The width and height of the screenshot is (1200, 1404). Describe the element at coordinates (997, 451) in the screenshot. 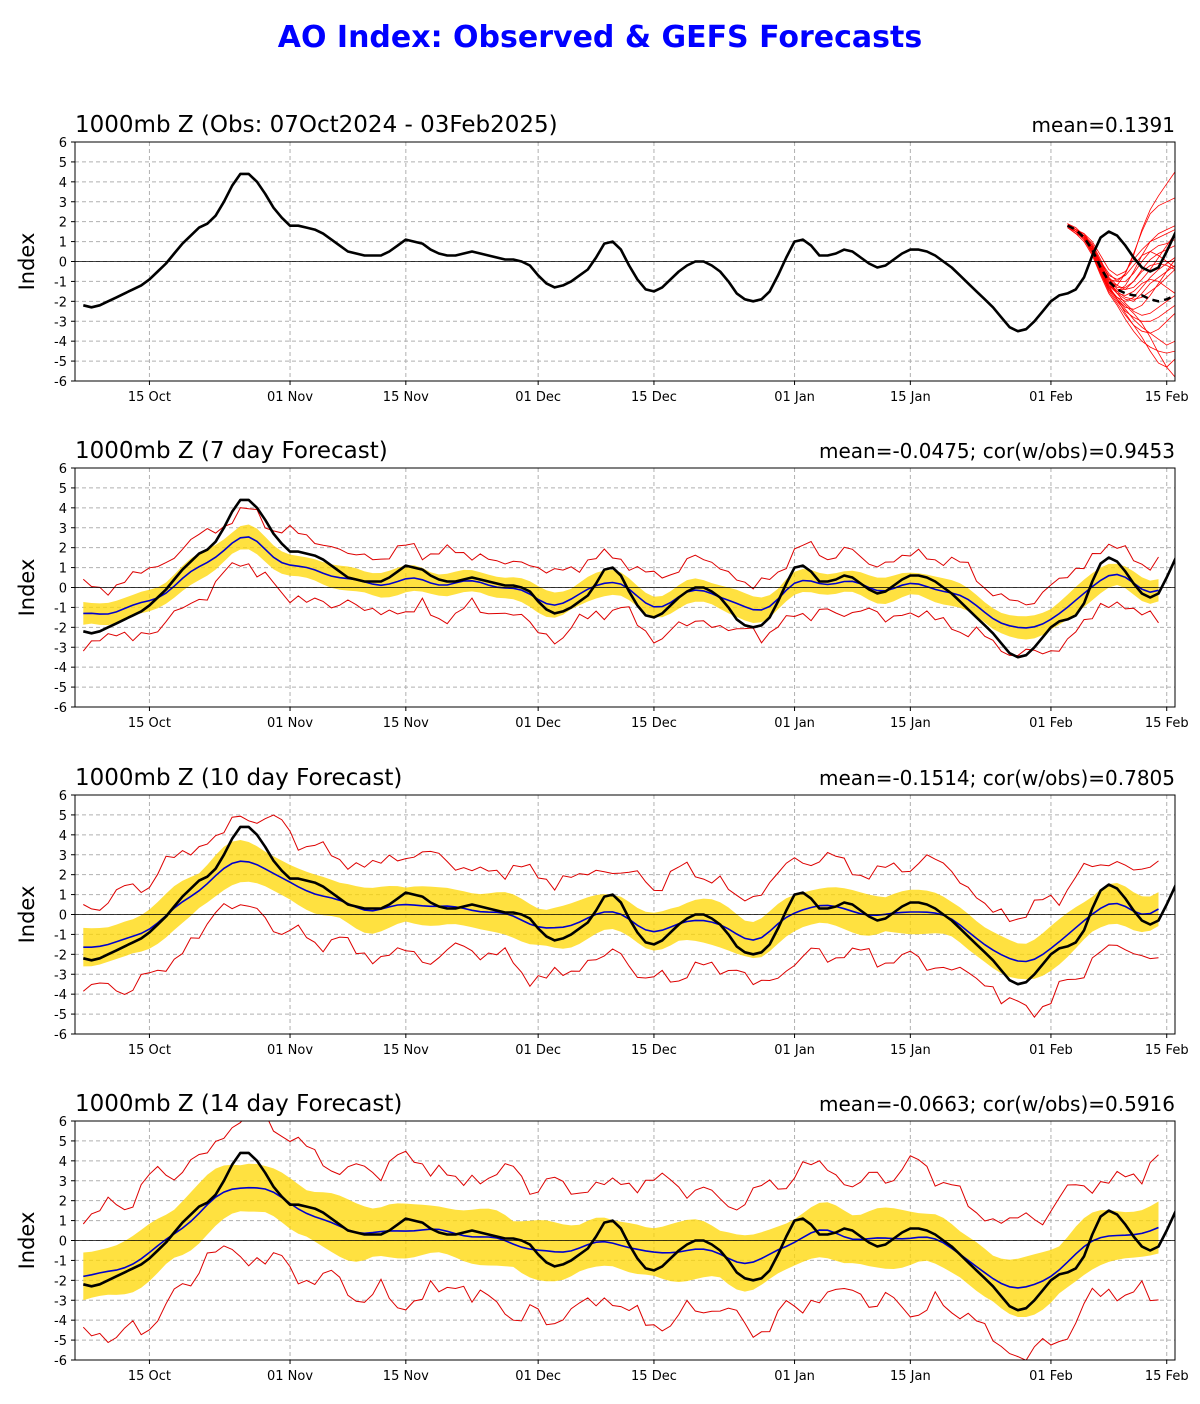

I see `panel-stats: mean=-0.0475; cor(w/obs)=0.9453` at that location.